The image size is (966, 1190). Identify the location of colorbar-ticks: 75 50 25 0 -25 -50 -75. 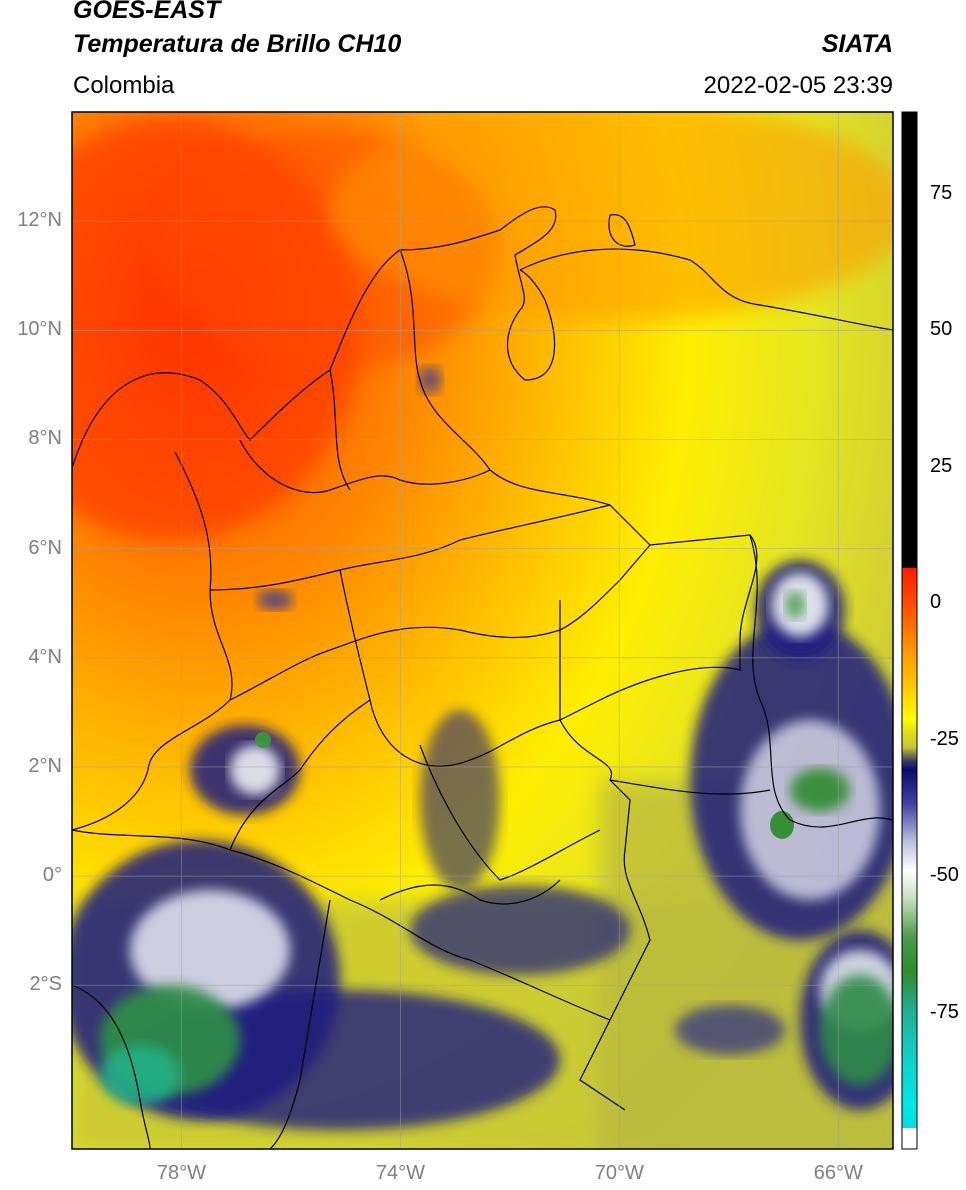
(948, 595).